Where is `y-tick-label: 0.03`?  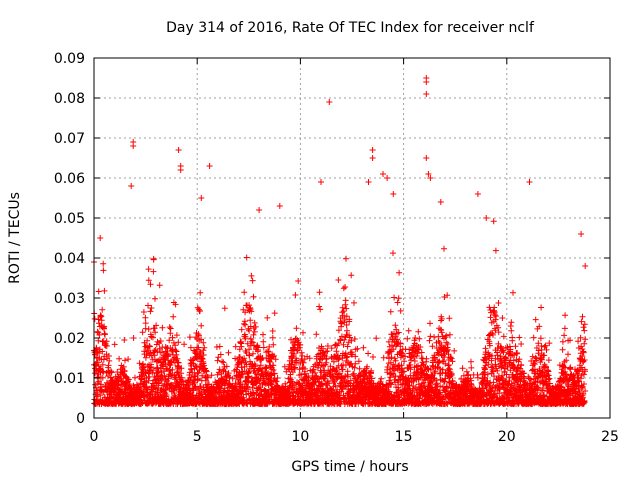 y-tick-label: 0.03 is located at coordinates (69, 299).